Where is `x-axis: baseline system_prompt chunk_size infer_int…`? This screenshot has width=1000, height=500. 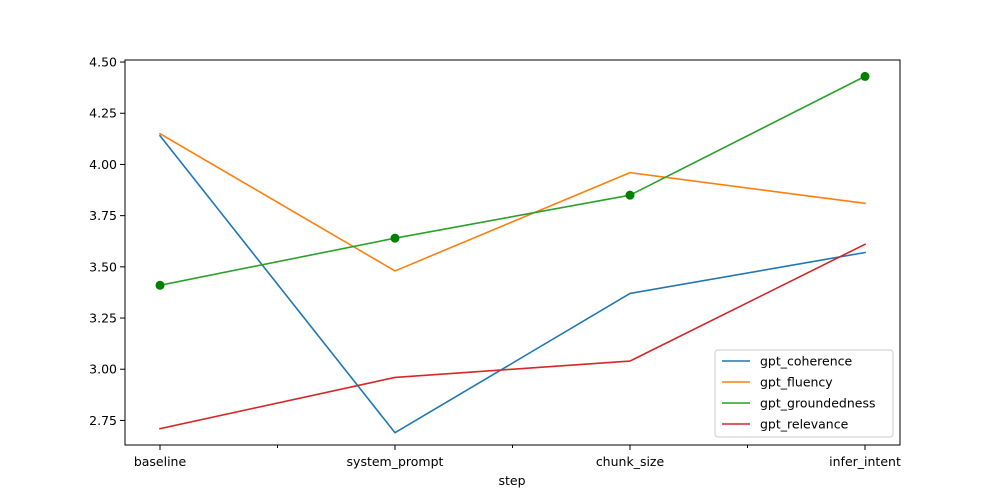
x-axis: baseline system_prompt chunk_size infer_int… is located at coordinates (517, 457).